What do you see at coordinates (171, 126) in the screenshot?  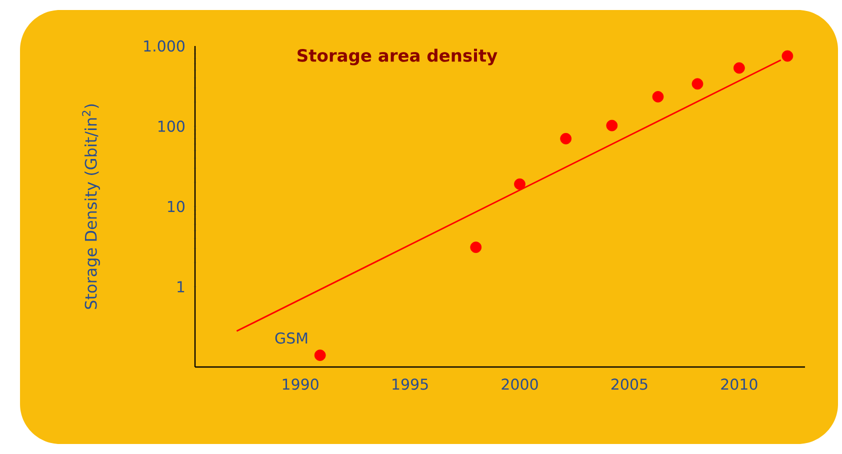 I see `y-tick-label: 100` at bounding box center [171, 126].